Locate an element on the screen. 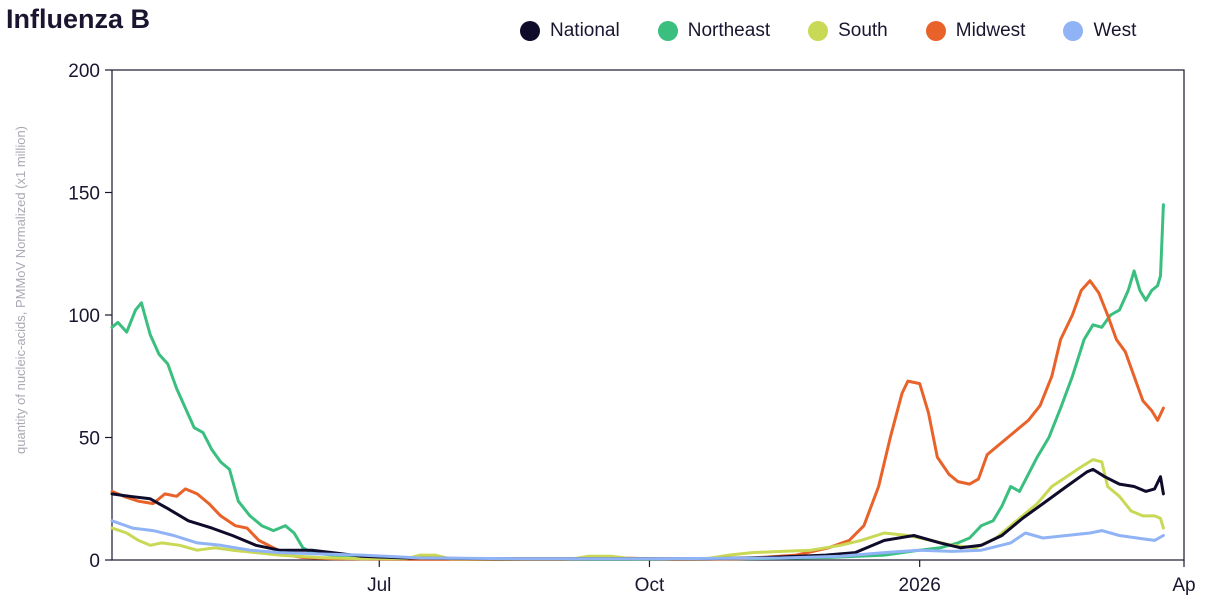 This screenshot has width=1206, height=600. legend-item-west: West is located at coordinates (1099, 31).